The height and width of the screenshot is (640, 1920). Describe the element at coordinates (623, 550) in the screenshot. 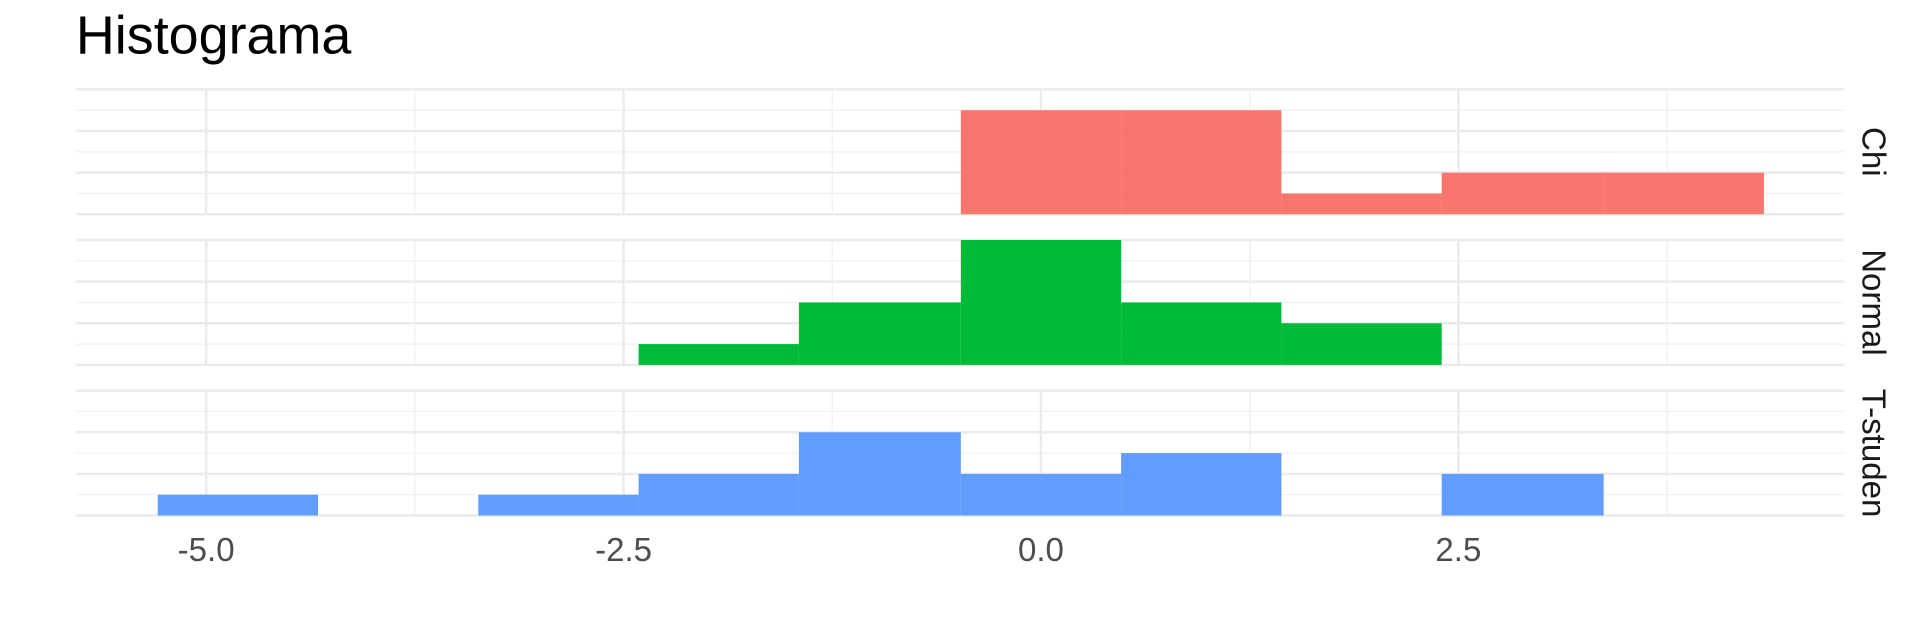

I see `x-tick-label: -2.5` at that location.